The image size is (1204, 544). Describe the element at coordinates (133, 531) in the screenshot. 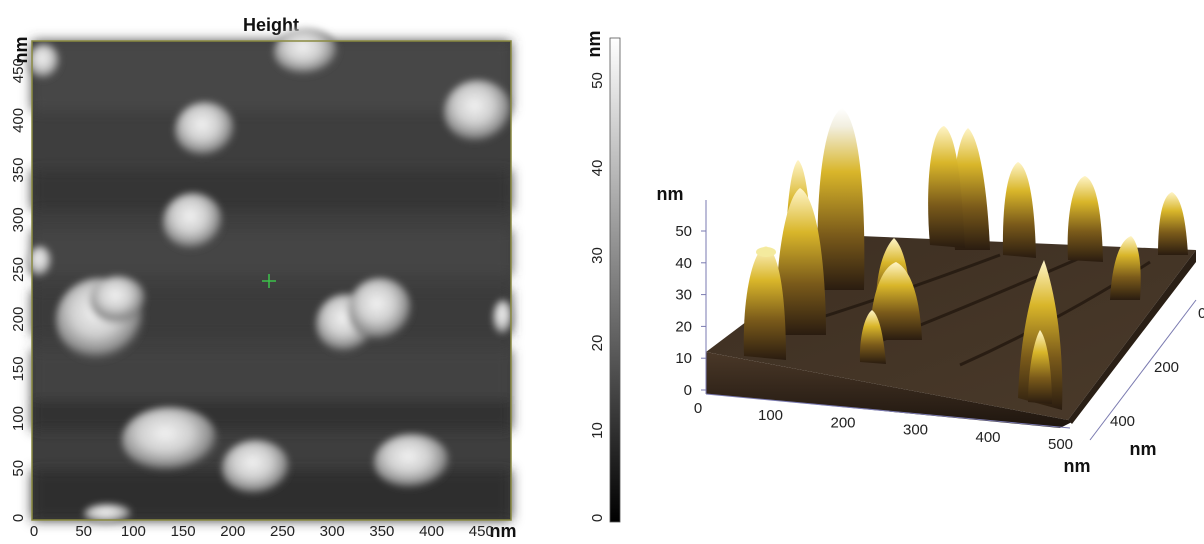

I see `map-x-tick-label: 100` at that location.